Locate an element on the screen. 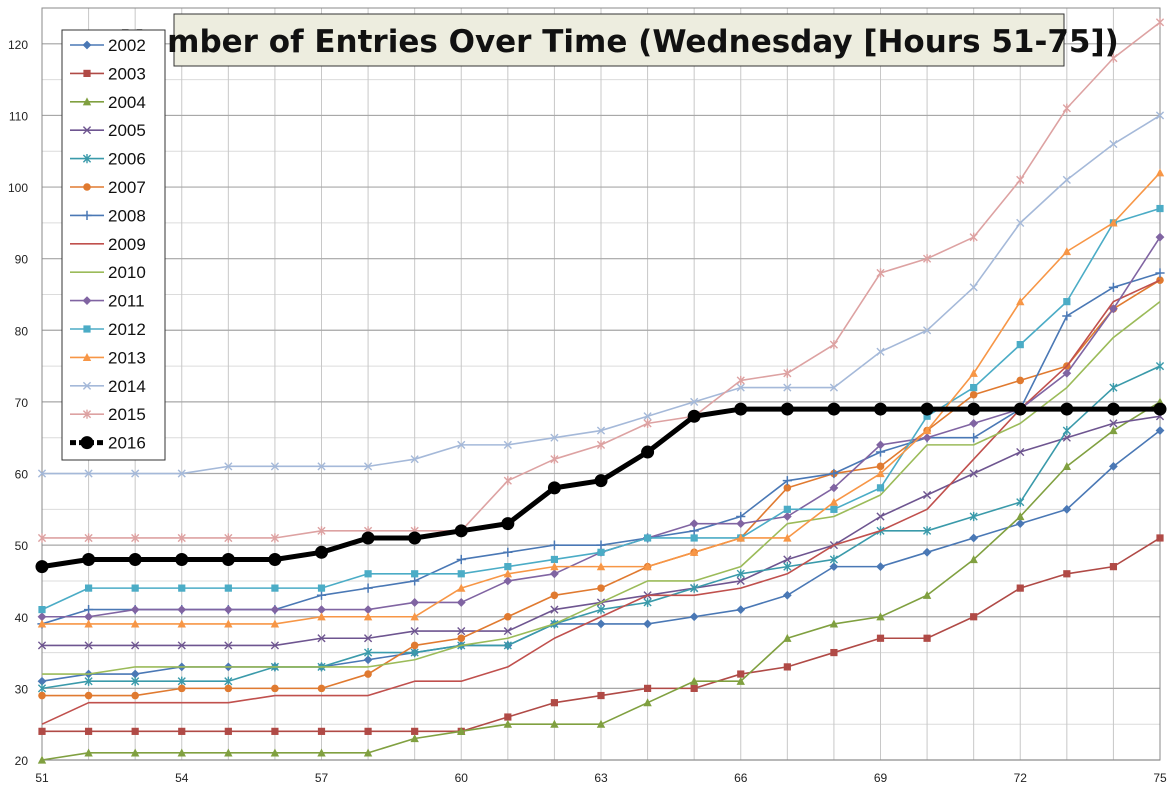  legend-label: 2011 is located at coordinates (126, 301).